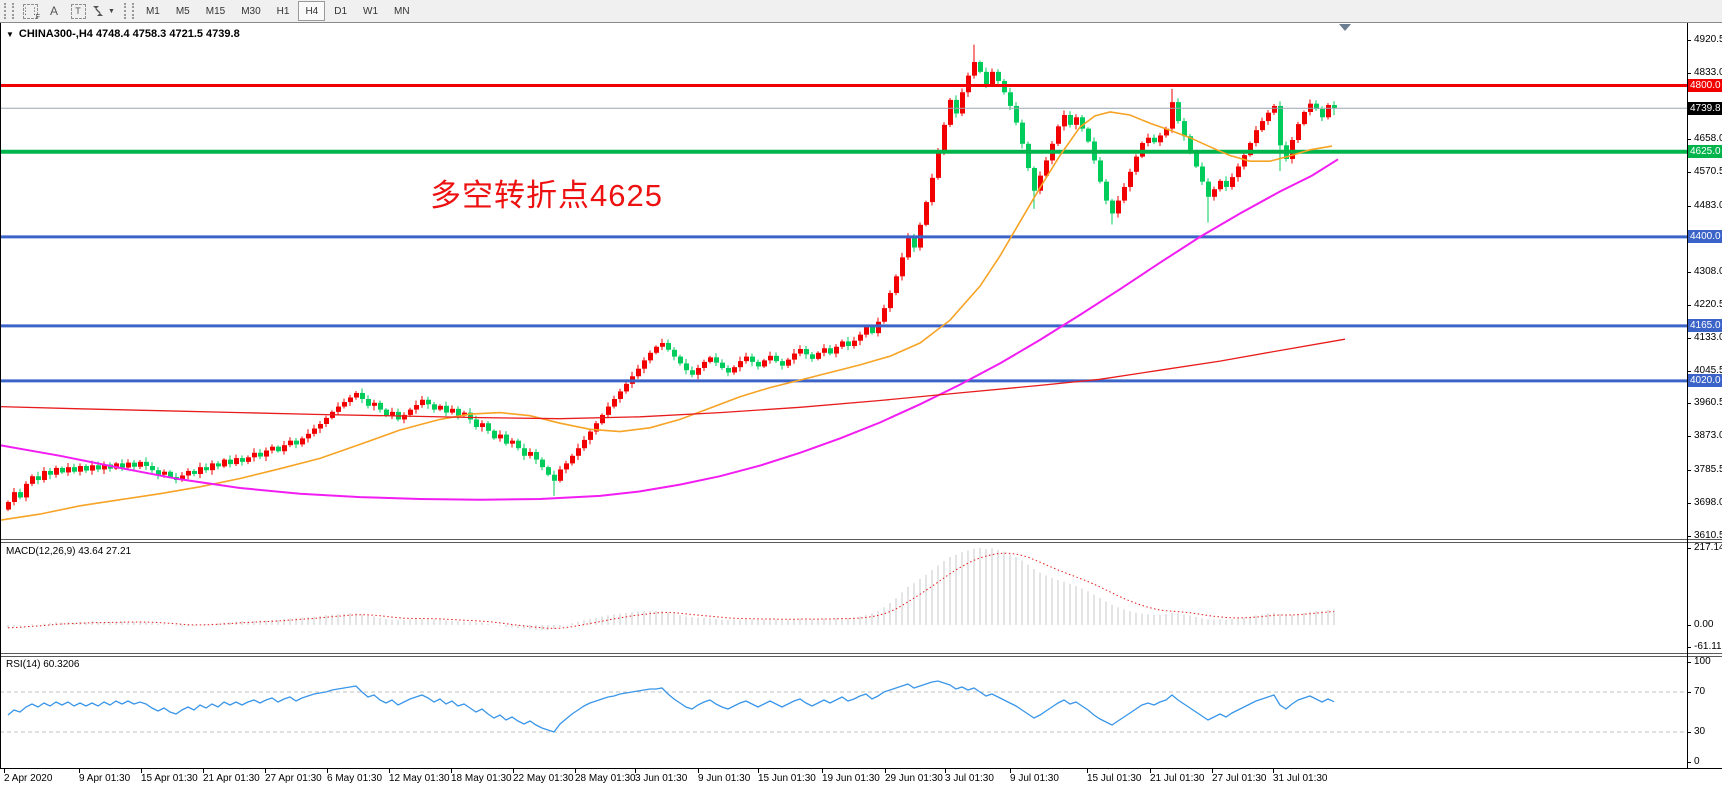  What do you see at coordinates (851, 778) in the screenshot?
I see `time-tick-label: 19 Jun 01:30` at bounding box center [851, 778].